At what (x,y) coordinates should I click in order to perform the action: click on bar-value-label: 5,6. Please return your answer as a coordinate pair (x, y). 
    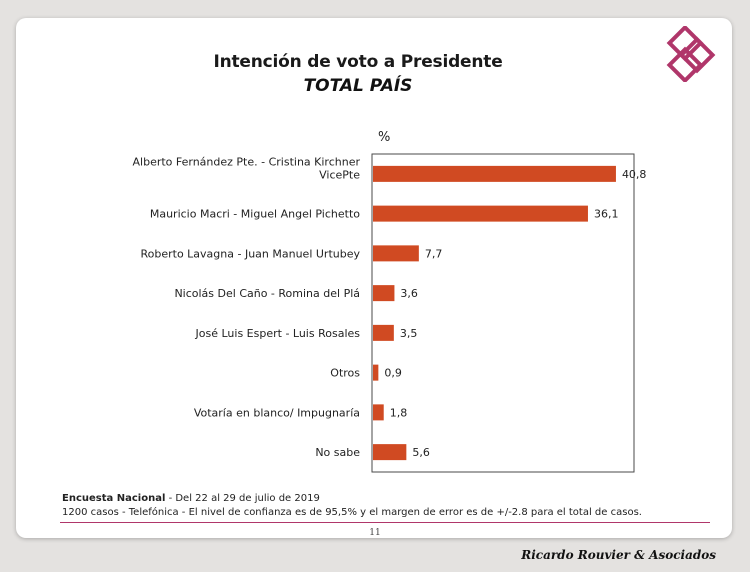
    Looking at the image, I should click on (421, 452).